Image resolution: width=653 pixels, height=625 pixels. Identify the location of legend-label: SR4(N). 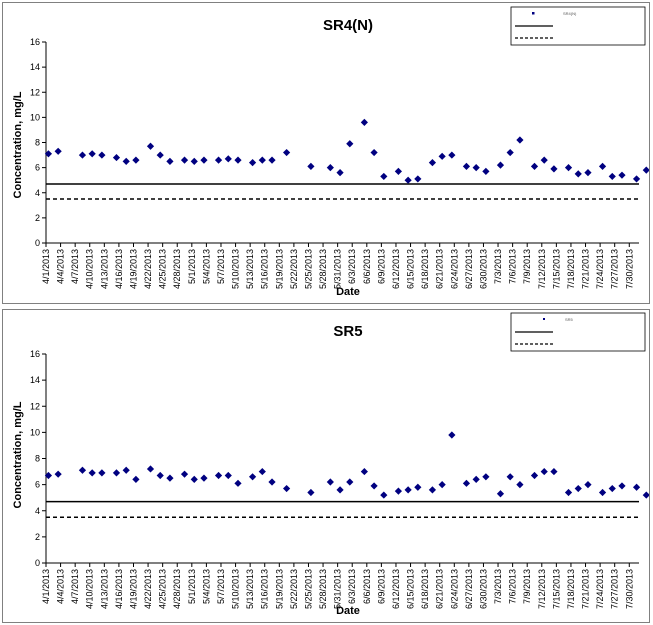
(570, 13).